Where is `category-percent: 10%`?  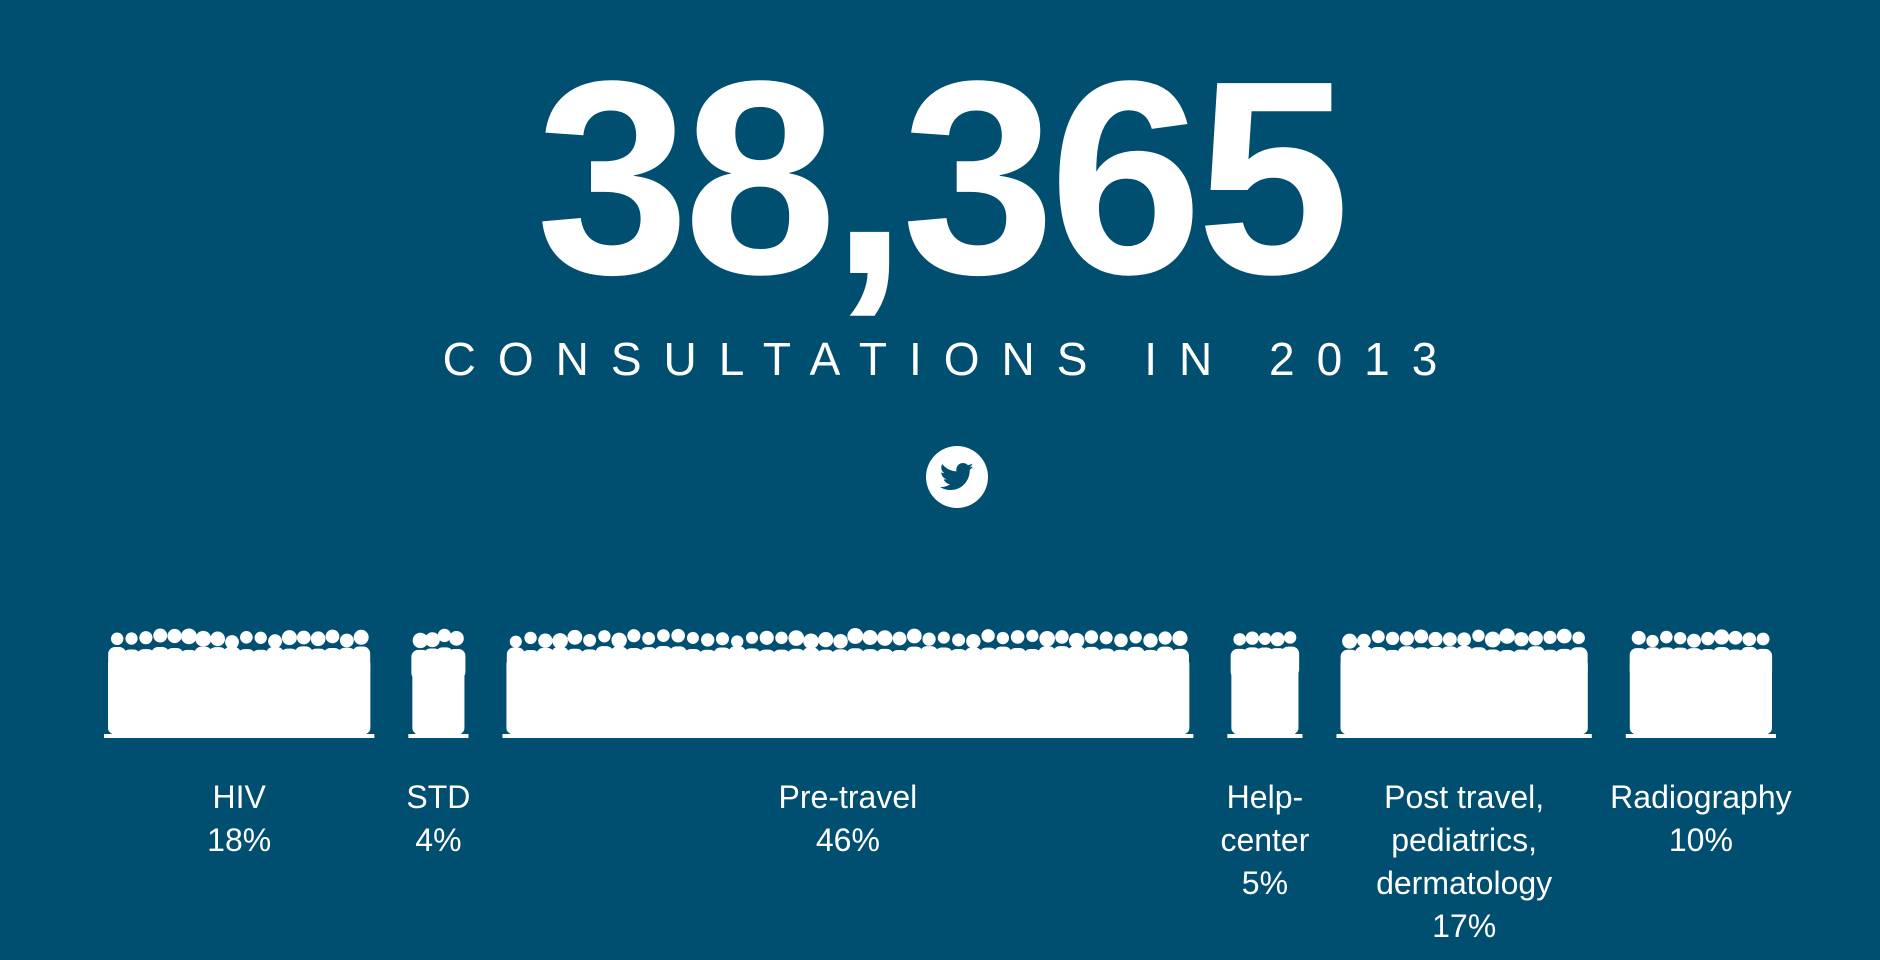 category-percent: 10% is located at coordinates (1700, 840).